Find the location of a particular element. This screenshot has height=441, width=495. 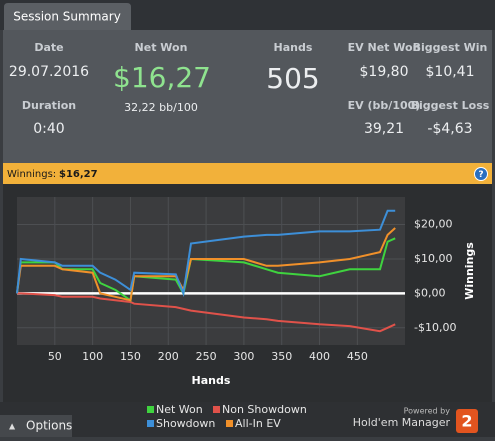

x-tick-label: 200 is located at coordinates (168, 356).